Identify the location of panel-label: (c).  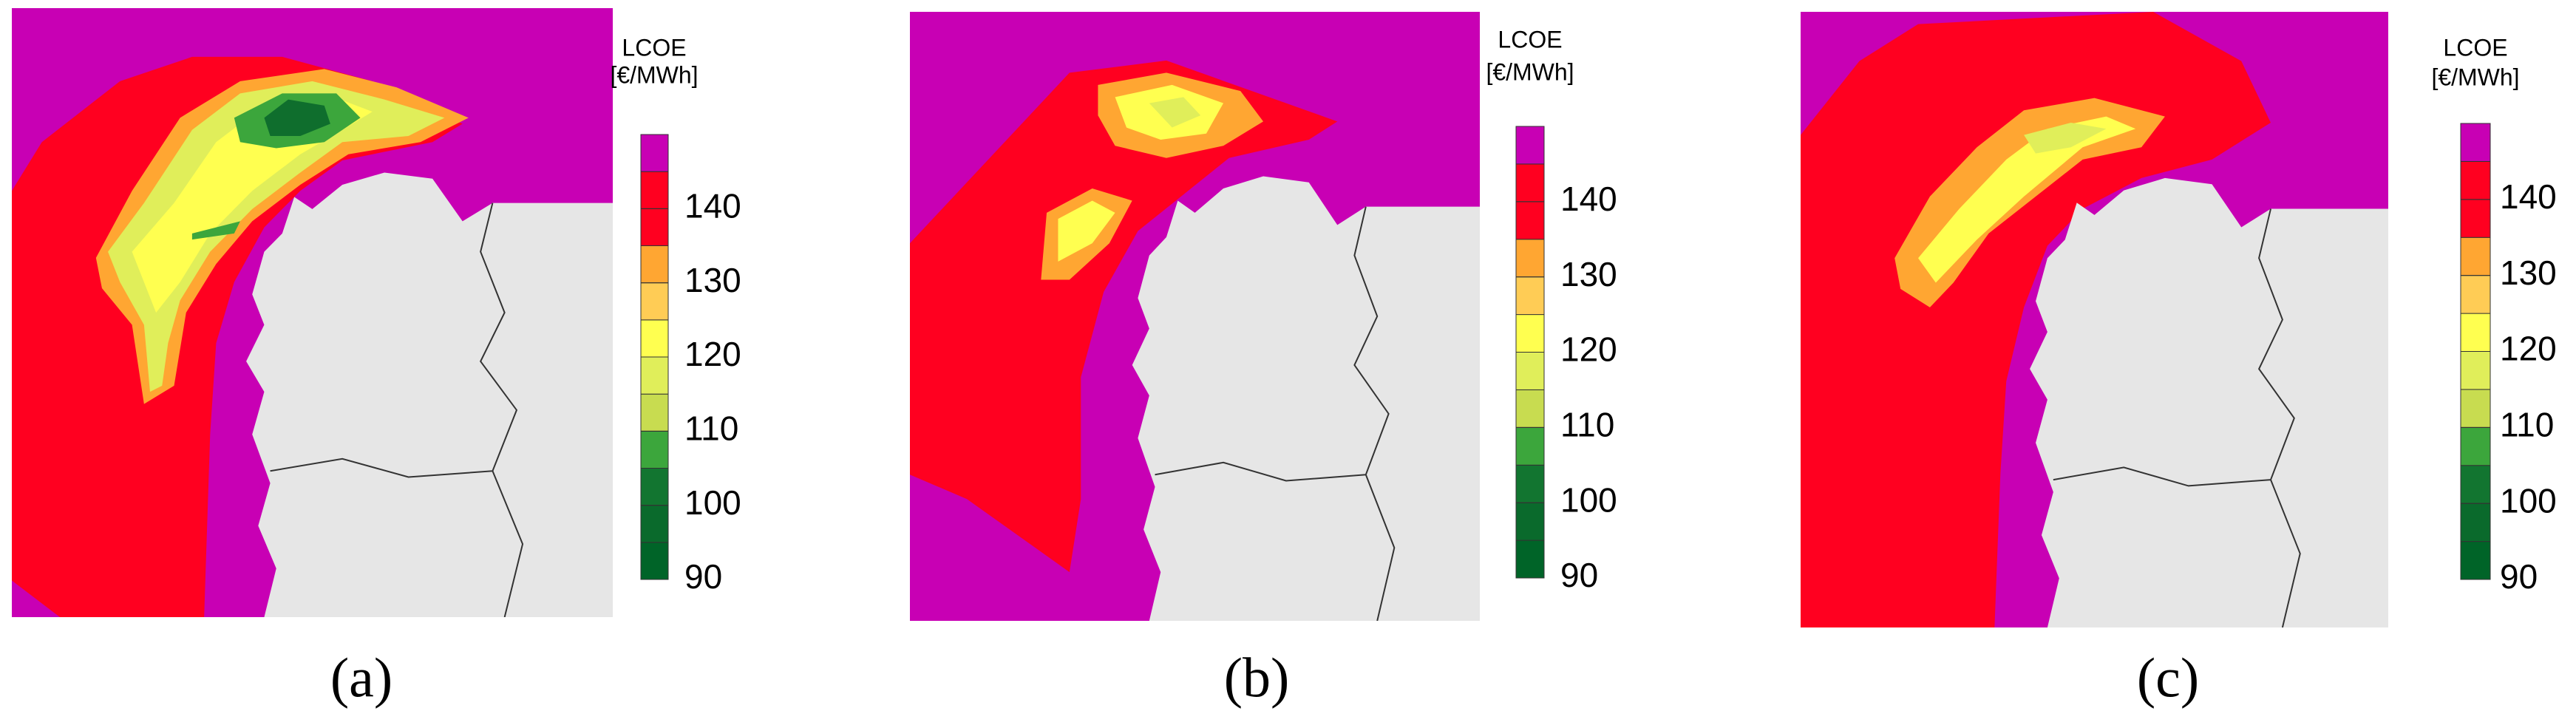
(2168, 678).